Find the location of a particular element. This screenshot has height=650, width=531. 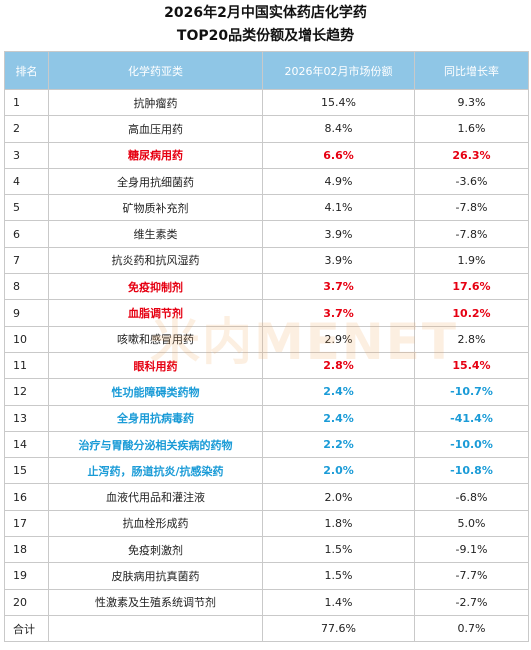

table-row: 10 咳嗽和感冒用药 2.9% 2.8% is located at coordinates (266, 339).